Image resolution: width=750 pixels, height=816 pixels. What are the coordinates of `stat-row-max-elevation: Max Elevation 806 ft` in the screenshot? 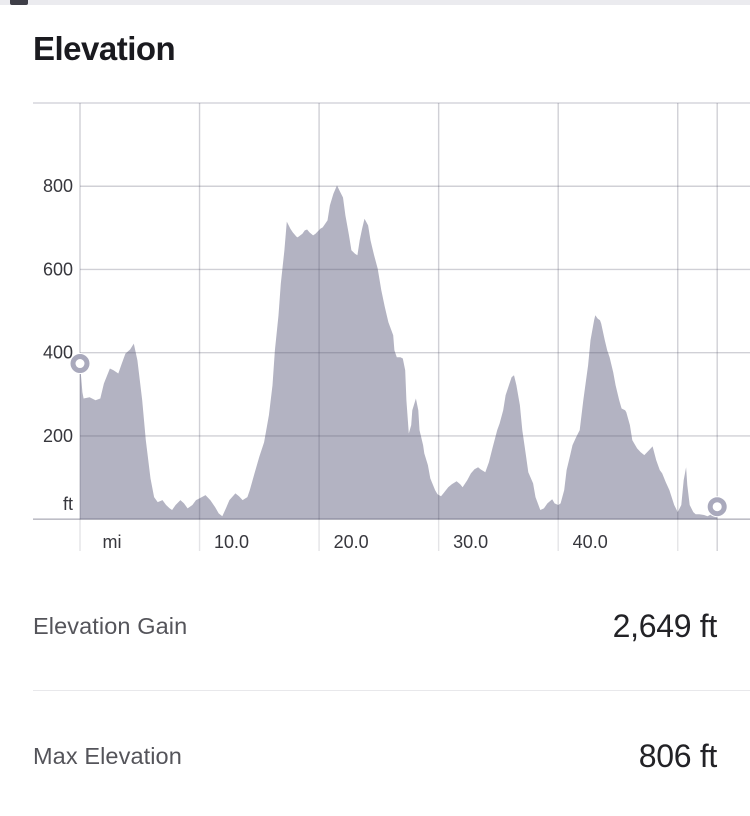 It's located at (375, 756).